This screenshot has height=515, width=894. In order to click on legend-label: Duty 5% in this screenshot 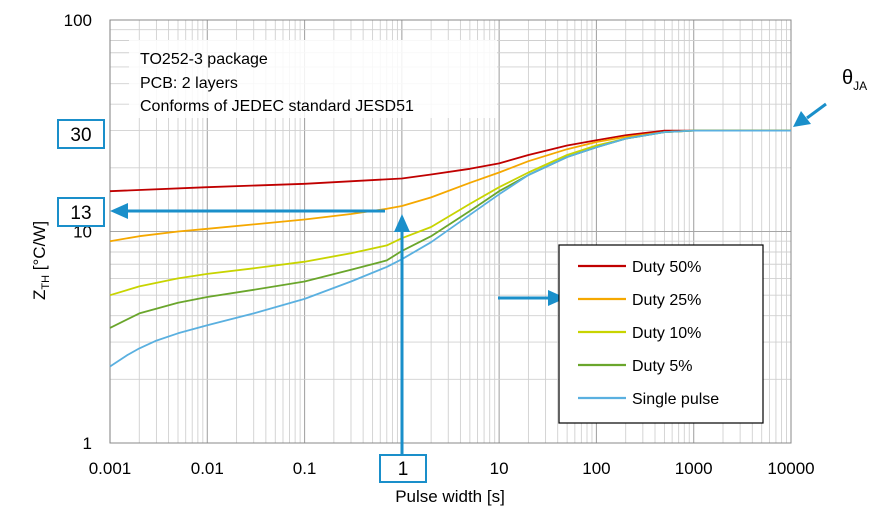, I will do `click(662, 366)`.